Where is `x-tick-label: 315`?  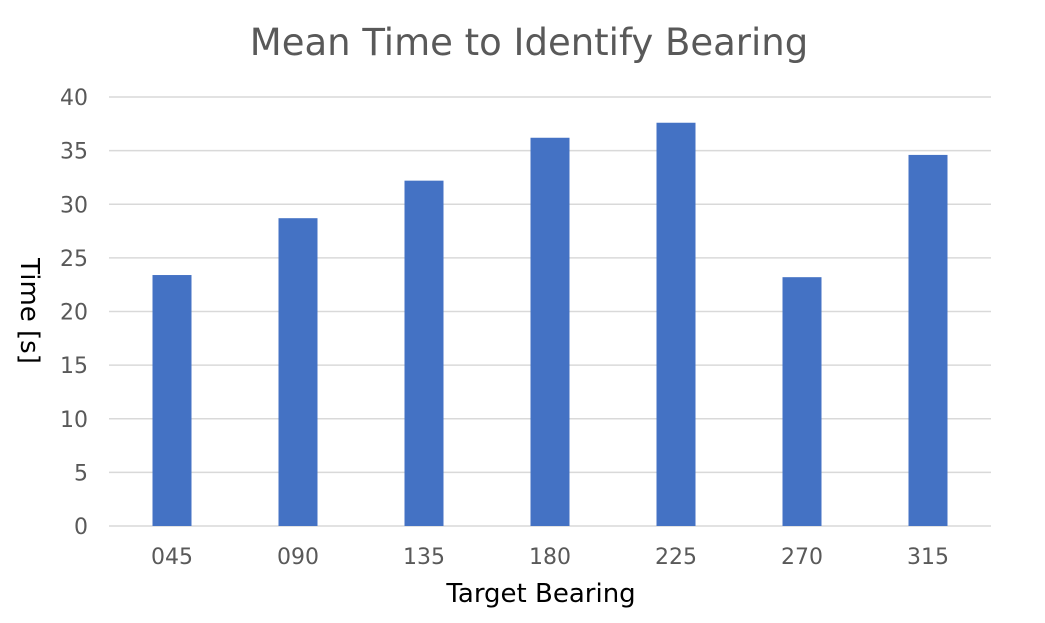 x-tick-label: 315 is located at coordinates (928, 557).